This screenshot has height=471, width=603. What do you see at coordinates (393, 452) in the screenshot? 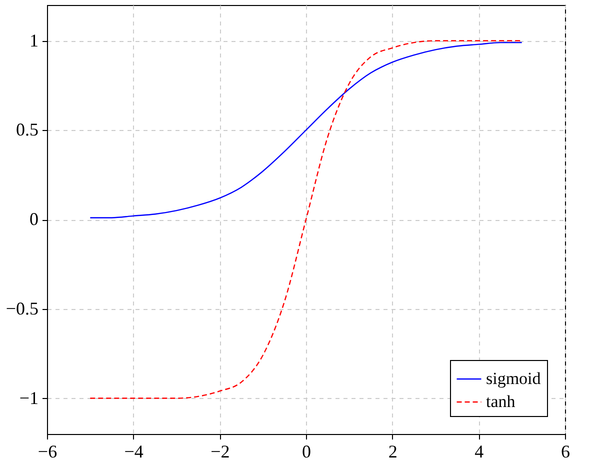
I see `x-tick-label: 2` at bounding box center [393, 452].